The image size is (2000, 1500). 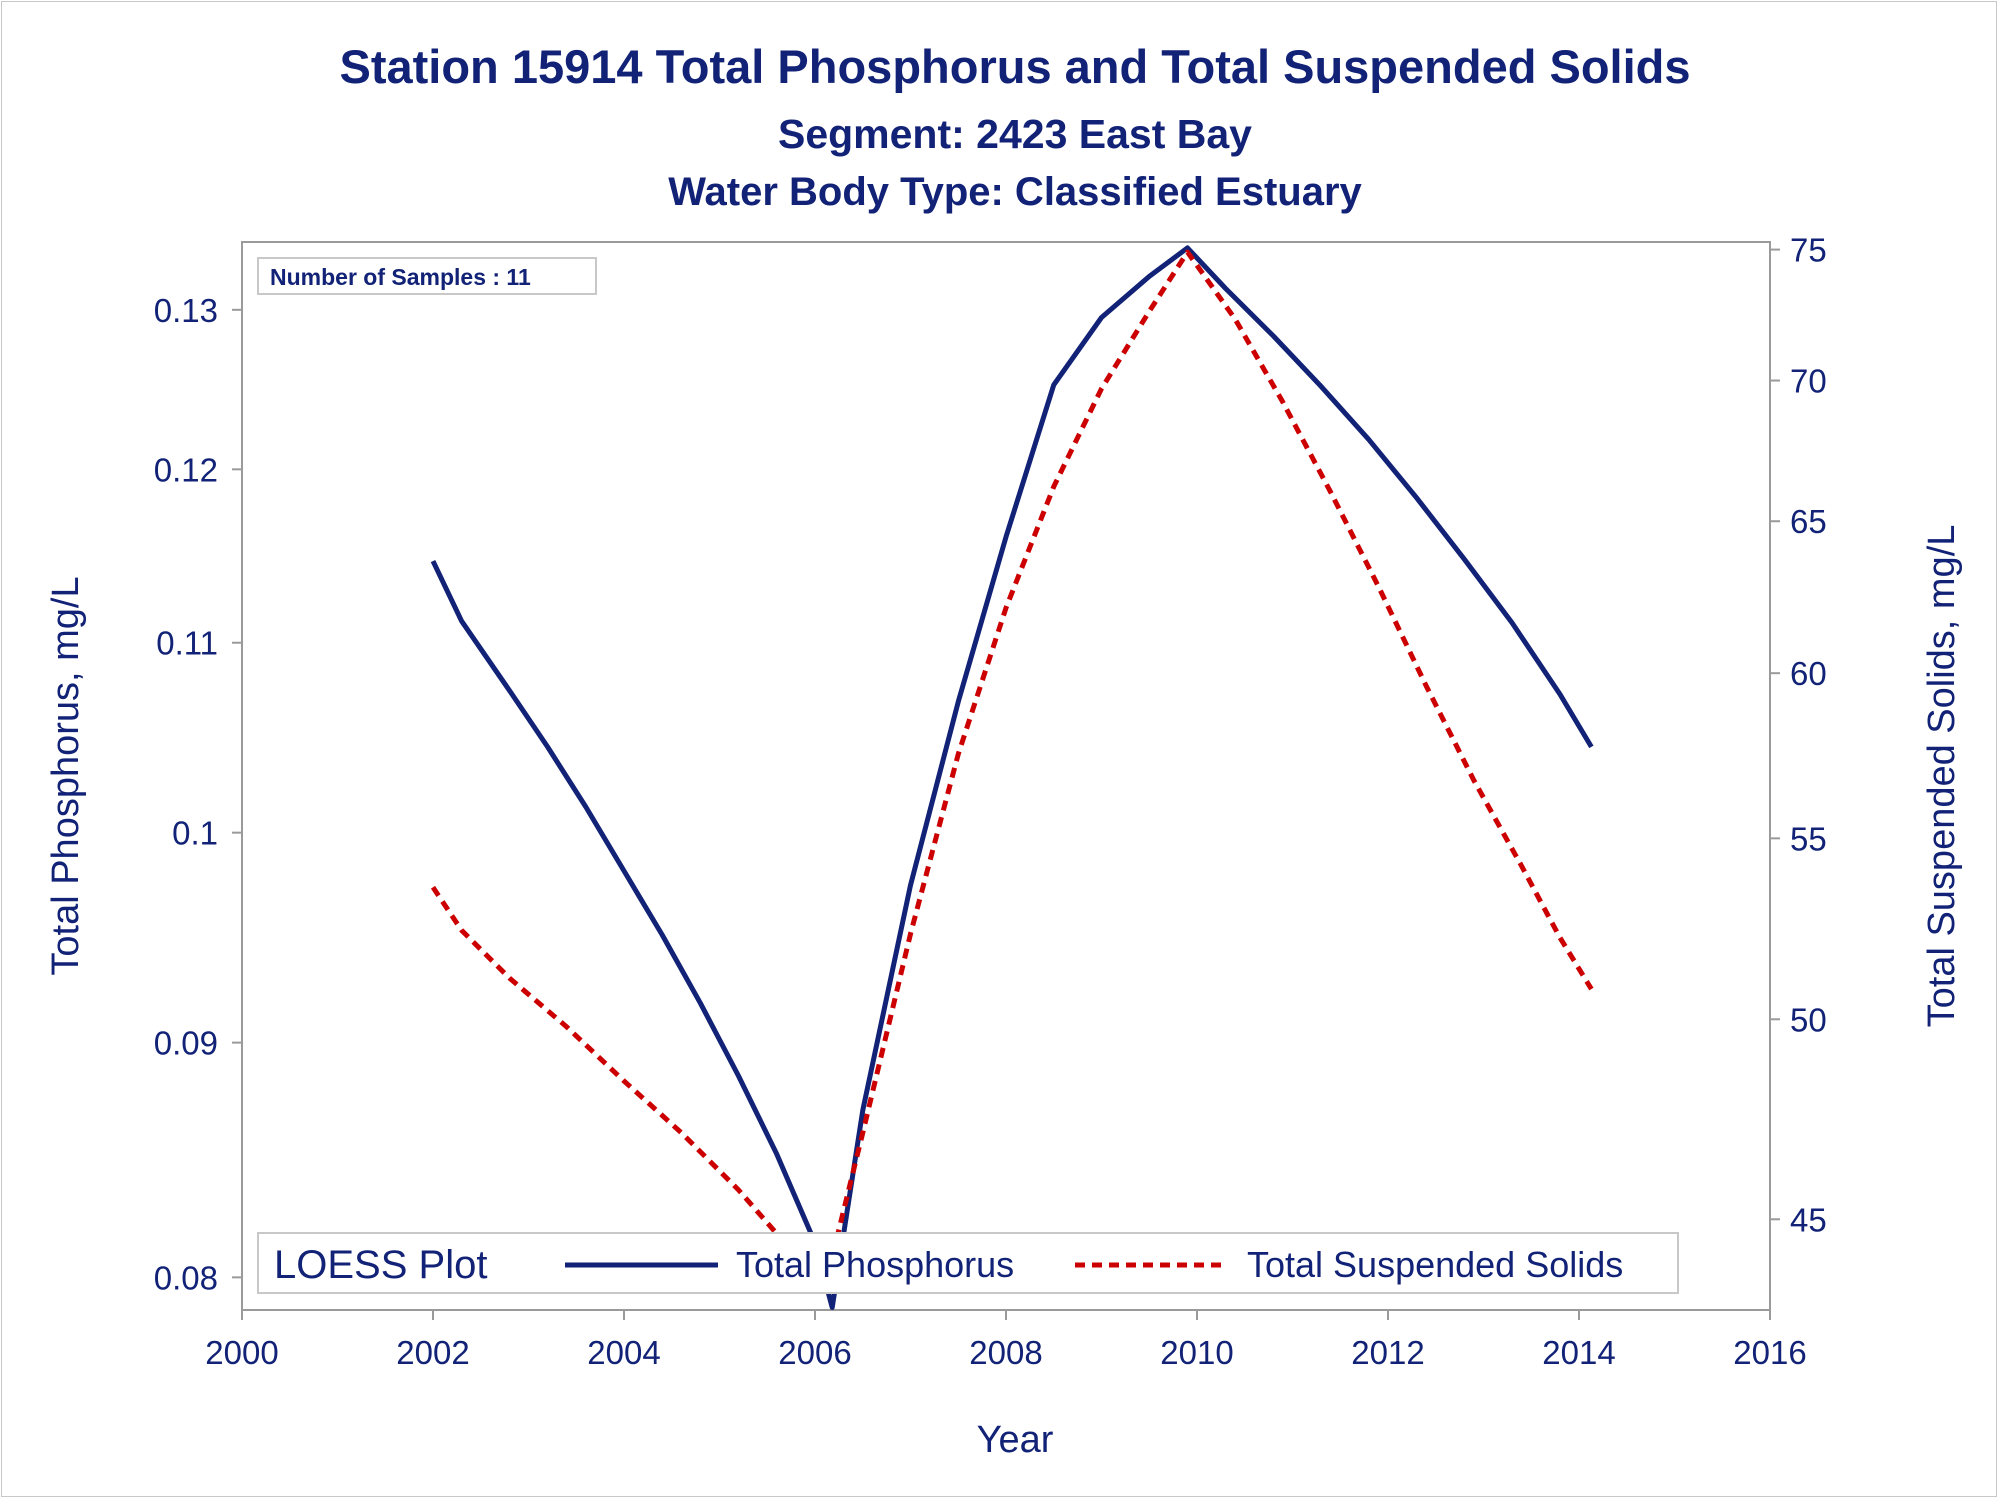 I want to click on x-tick-label: 2008, so click(x=1005, y=1352).